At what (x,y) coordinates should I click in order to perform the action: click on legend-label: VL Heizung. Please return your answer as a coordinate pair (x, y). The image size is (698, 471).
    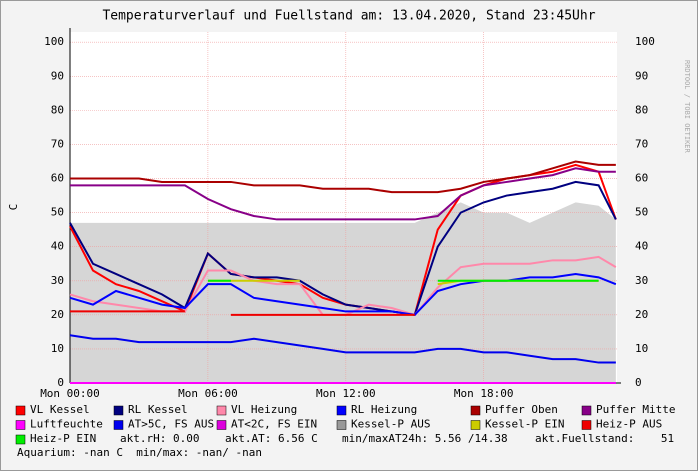
    Looking at the image, I should click on (264, 409).